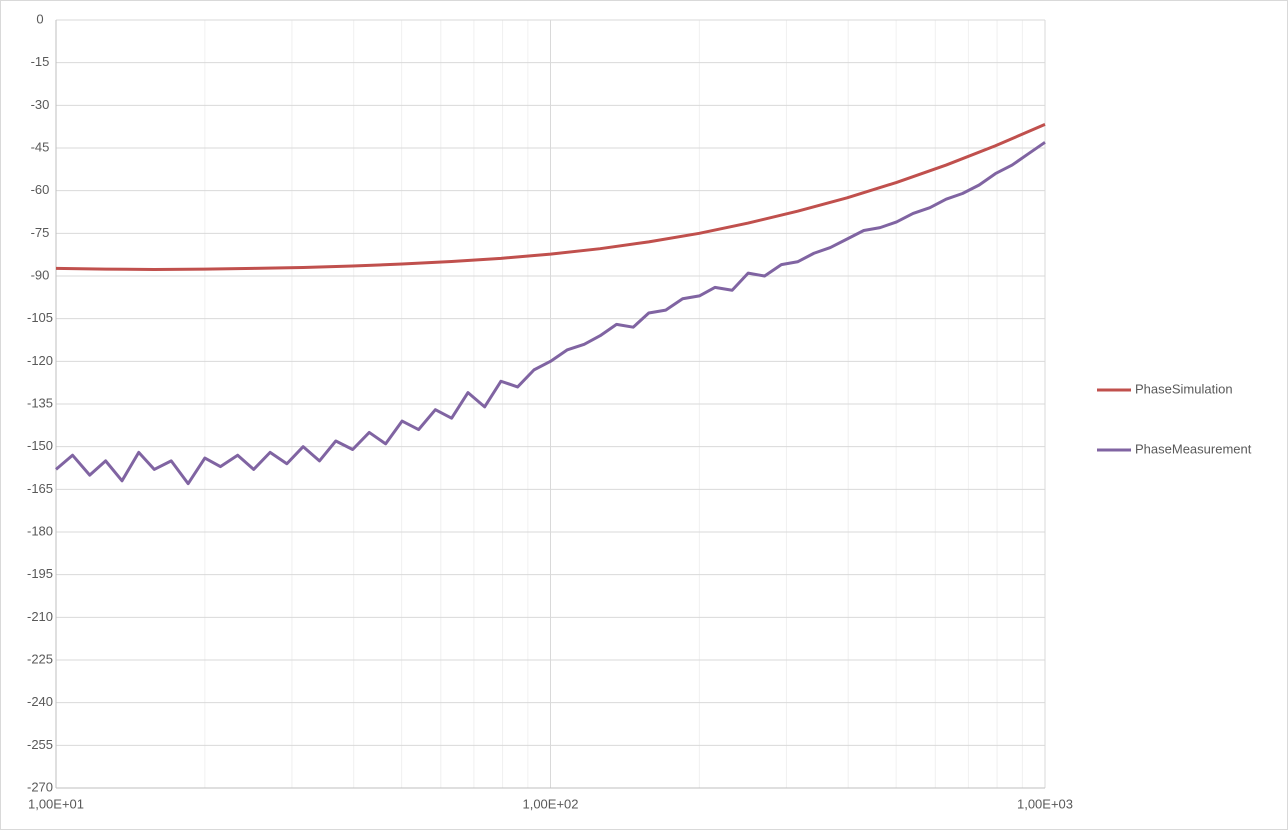 This screenshot has width=1288, height=830. What do you see at coordinates (40, 488) in the screenshot?
I see `y-tick-label: -165` at bounding box center [40, 488].